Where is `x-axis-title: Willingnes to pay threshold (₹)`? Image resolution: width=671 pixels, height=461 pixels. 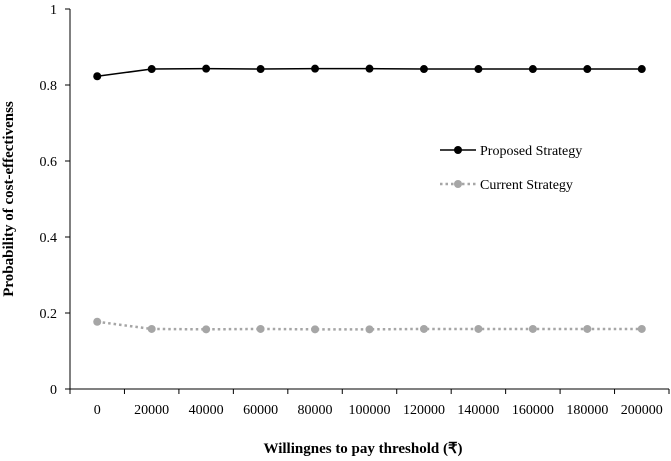
x-axis-title: Willingnes to pay threshold (₹) is located at coordinates (362, 449).